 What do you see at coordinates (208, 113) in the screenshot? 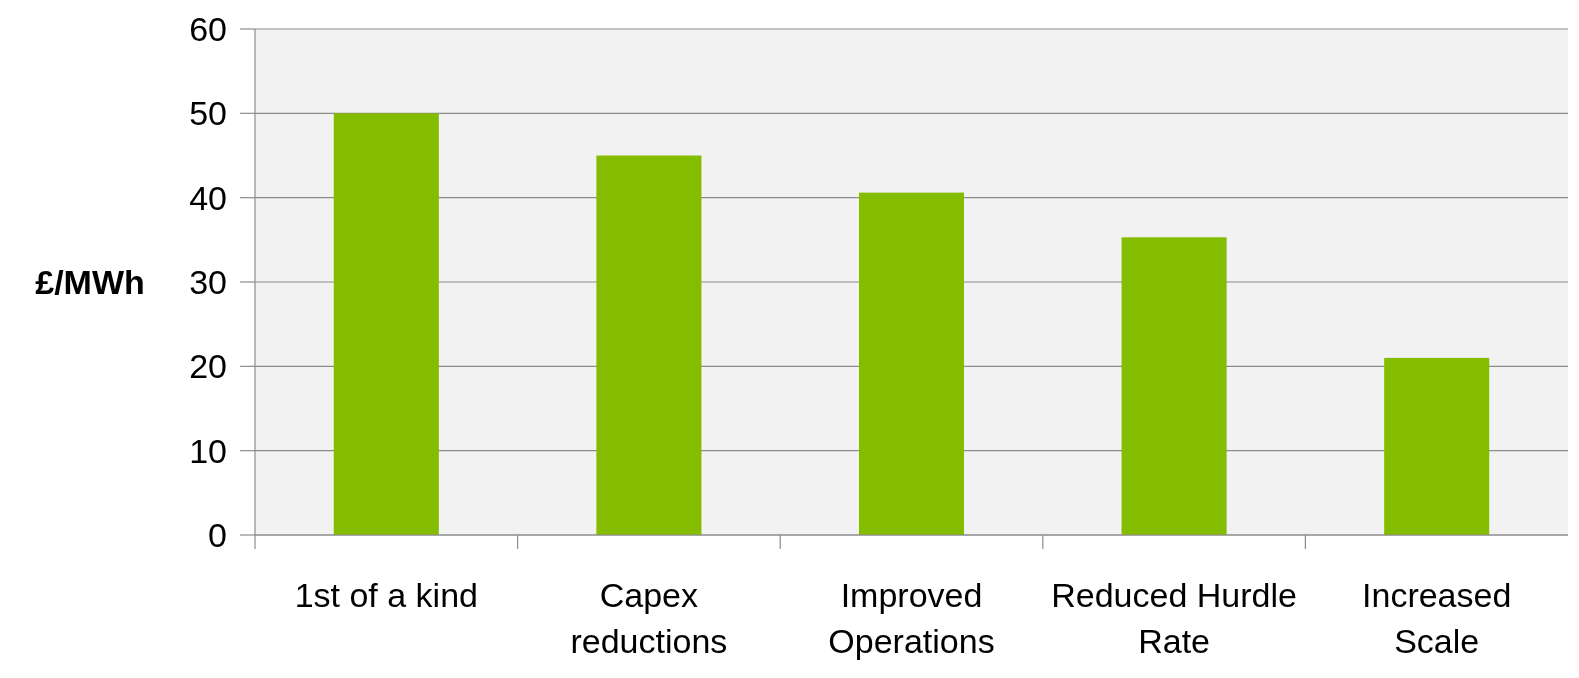
I see `y-tick-label: 50` at bounding box center [208, 113].